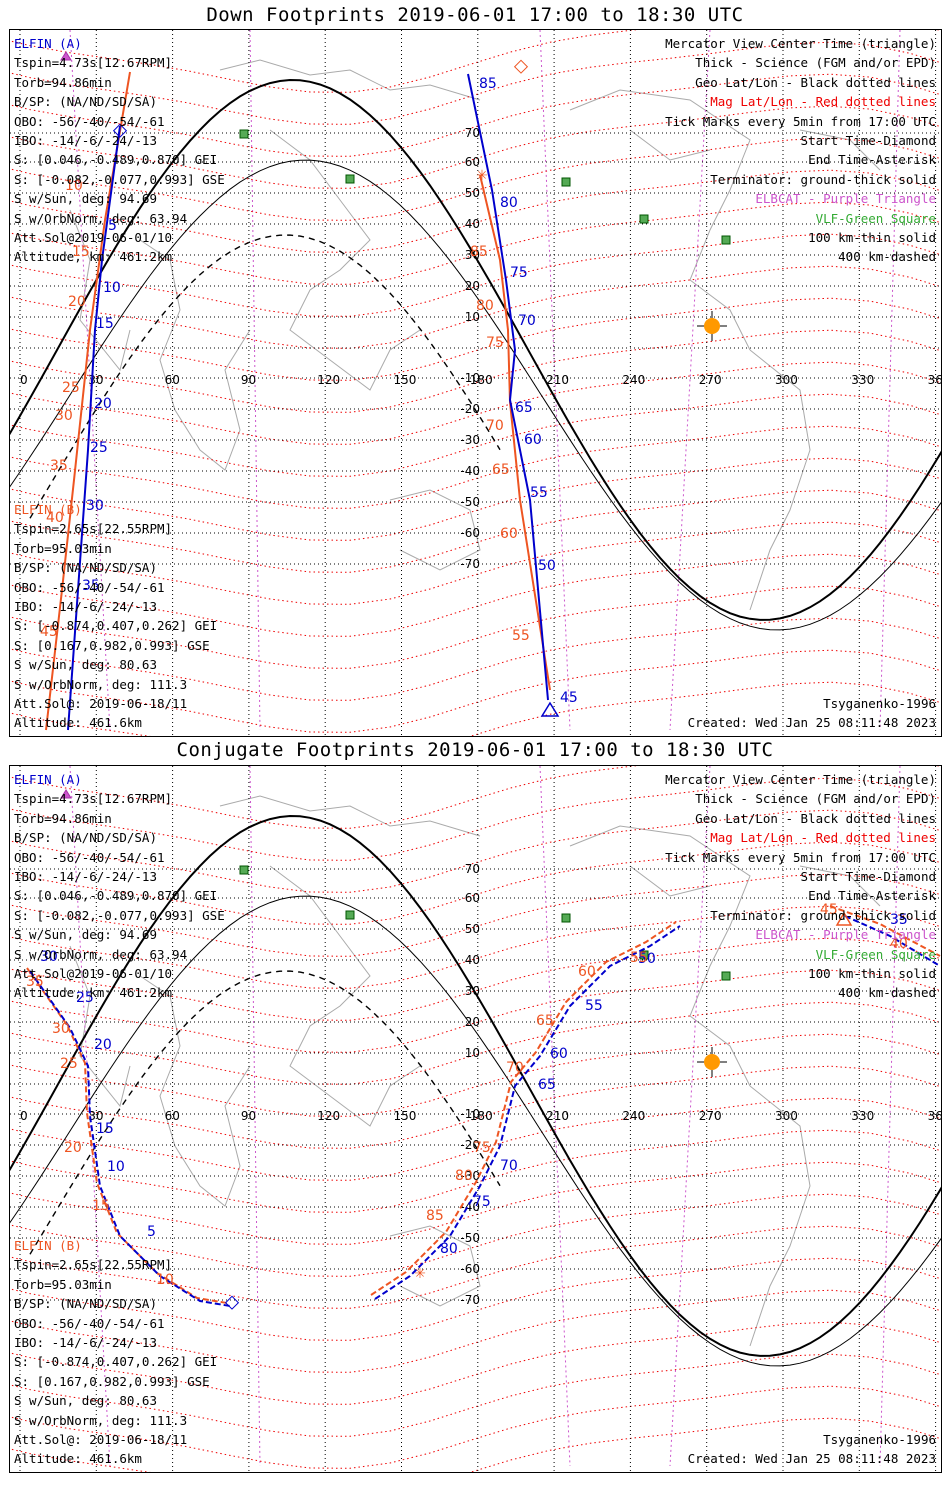 The width and height of the screenshot is (950, 1500). I want to click on elfin-b-tick-label: 55, so click(521, 636).